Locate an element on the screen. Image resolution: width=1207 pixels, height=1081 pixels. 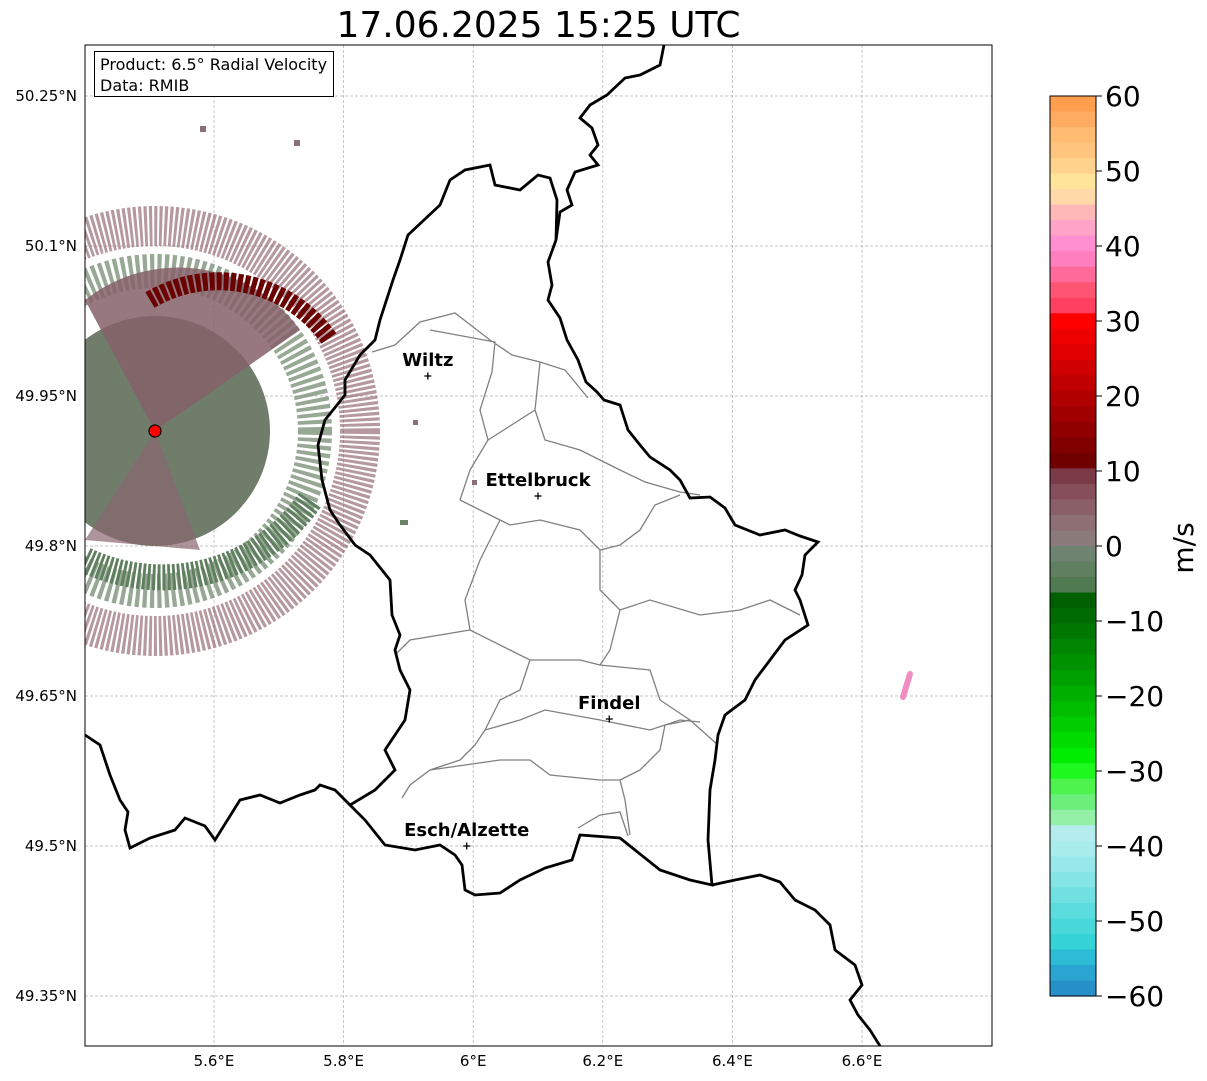
city-label: Wiltz is located at coordinates (427, 360).